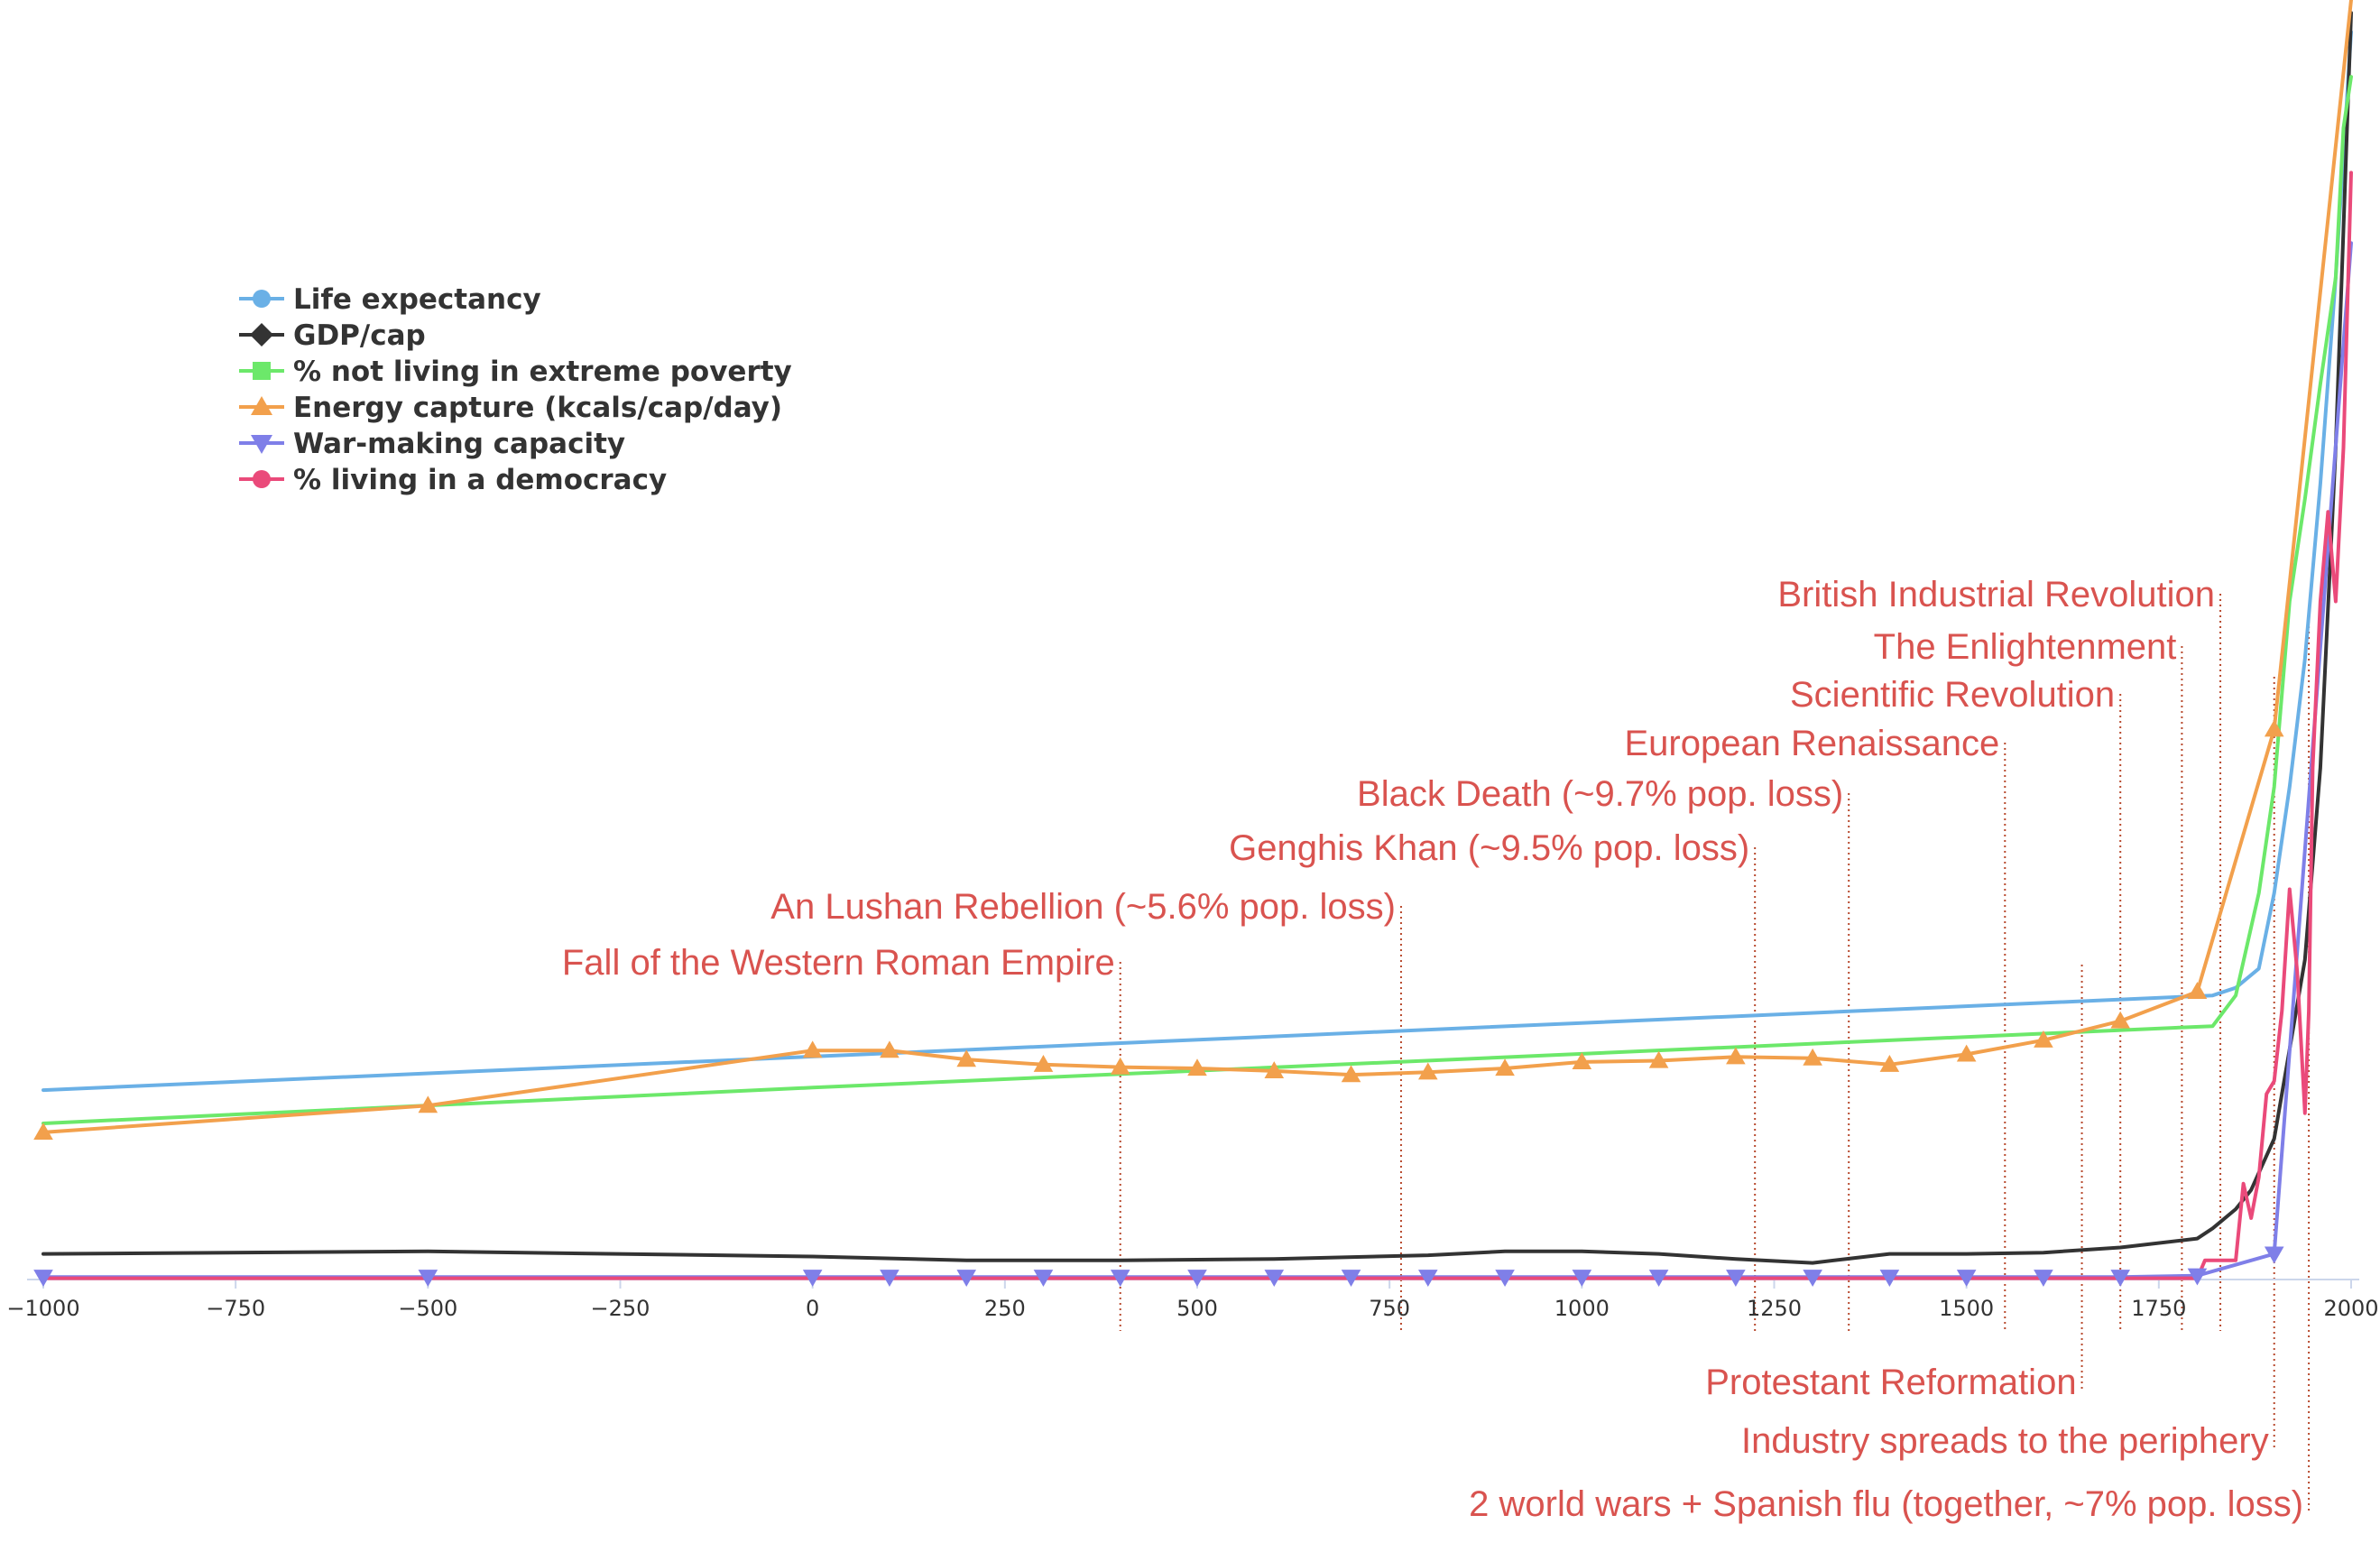 Image resolution: width=2380 pixels, height=1543 pixels. I want to click on annotation-label-british-industrial-revolution: British Industrial Revolution, so click(1996, 594).